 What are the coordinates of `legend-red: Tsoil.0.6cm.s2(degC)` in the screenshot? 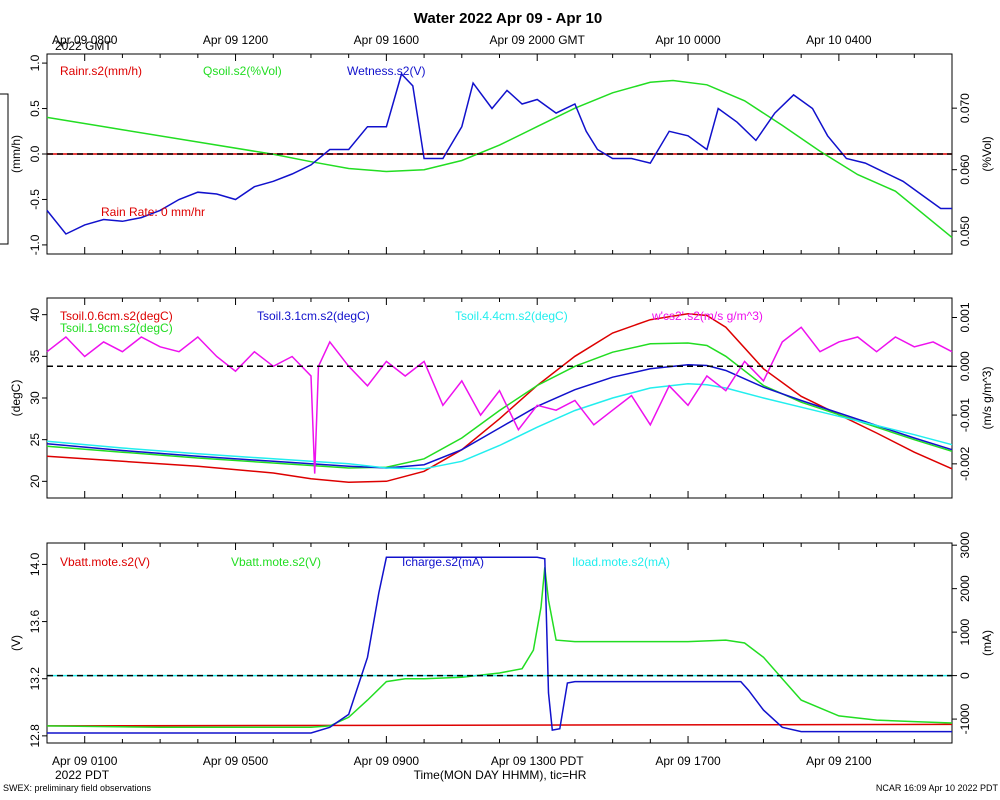 It's located at (116, 316).